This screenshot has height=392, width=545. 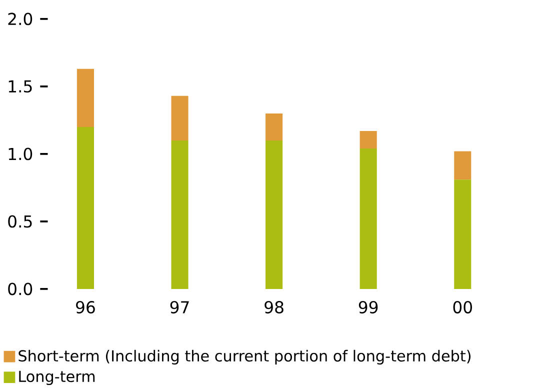 What do you see at coordinates (368, 307) in the screenshot?
I see `x-tick-label: 99` at bounding box center [368, 307].